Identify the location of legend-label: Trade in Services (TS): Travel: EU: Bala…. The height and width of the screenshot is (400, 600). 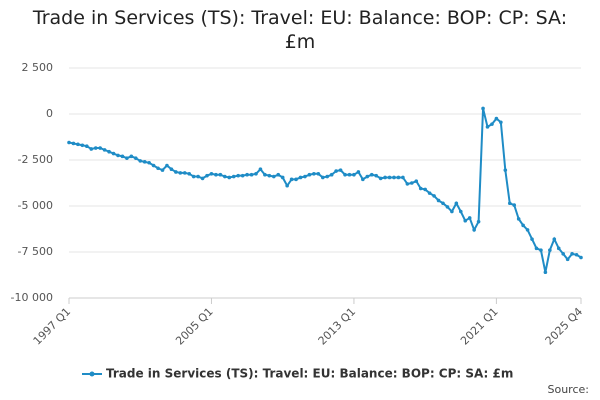
(309, 374).